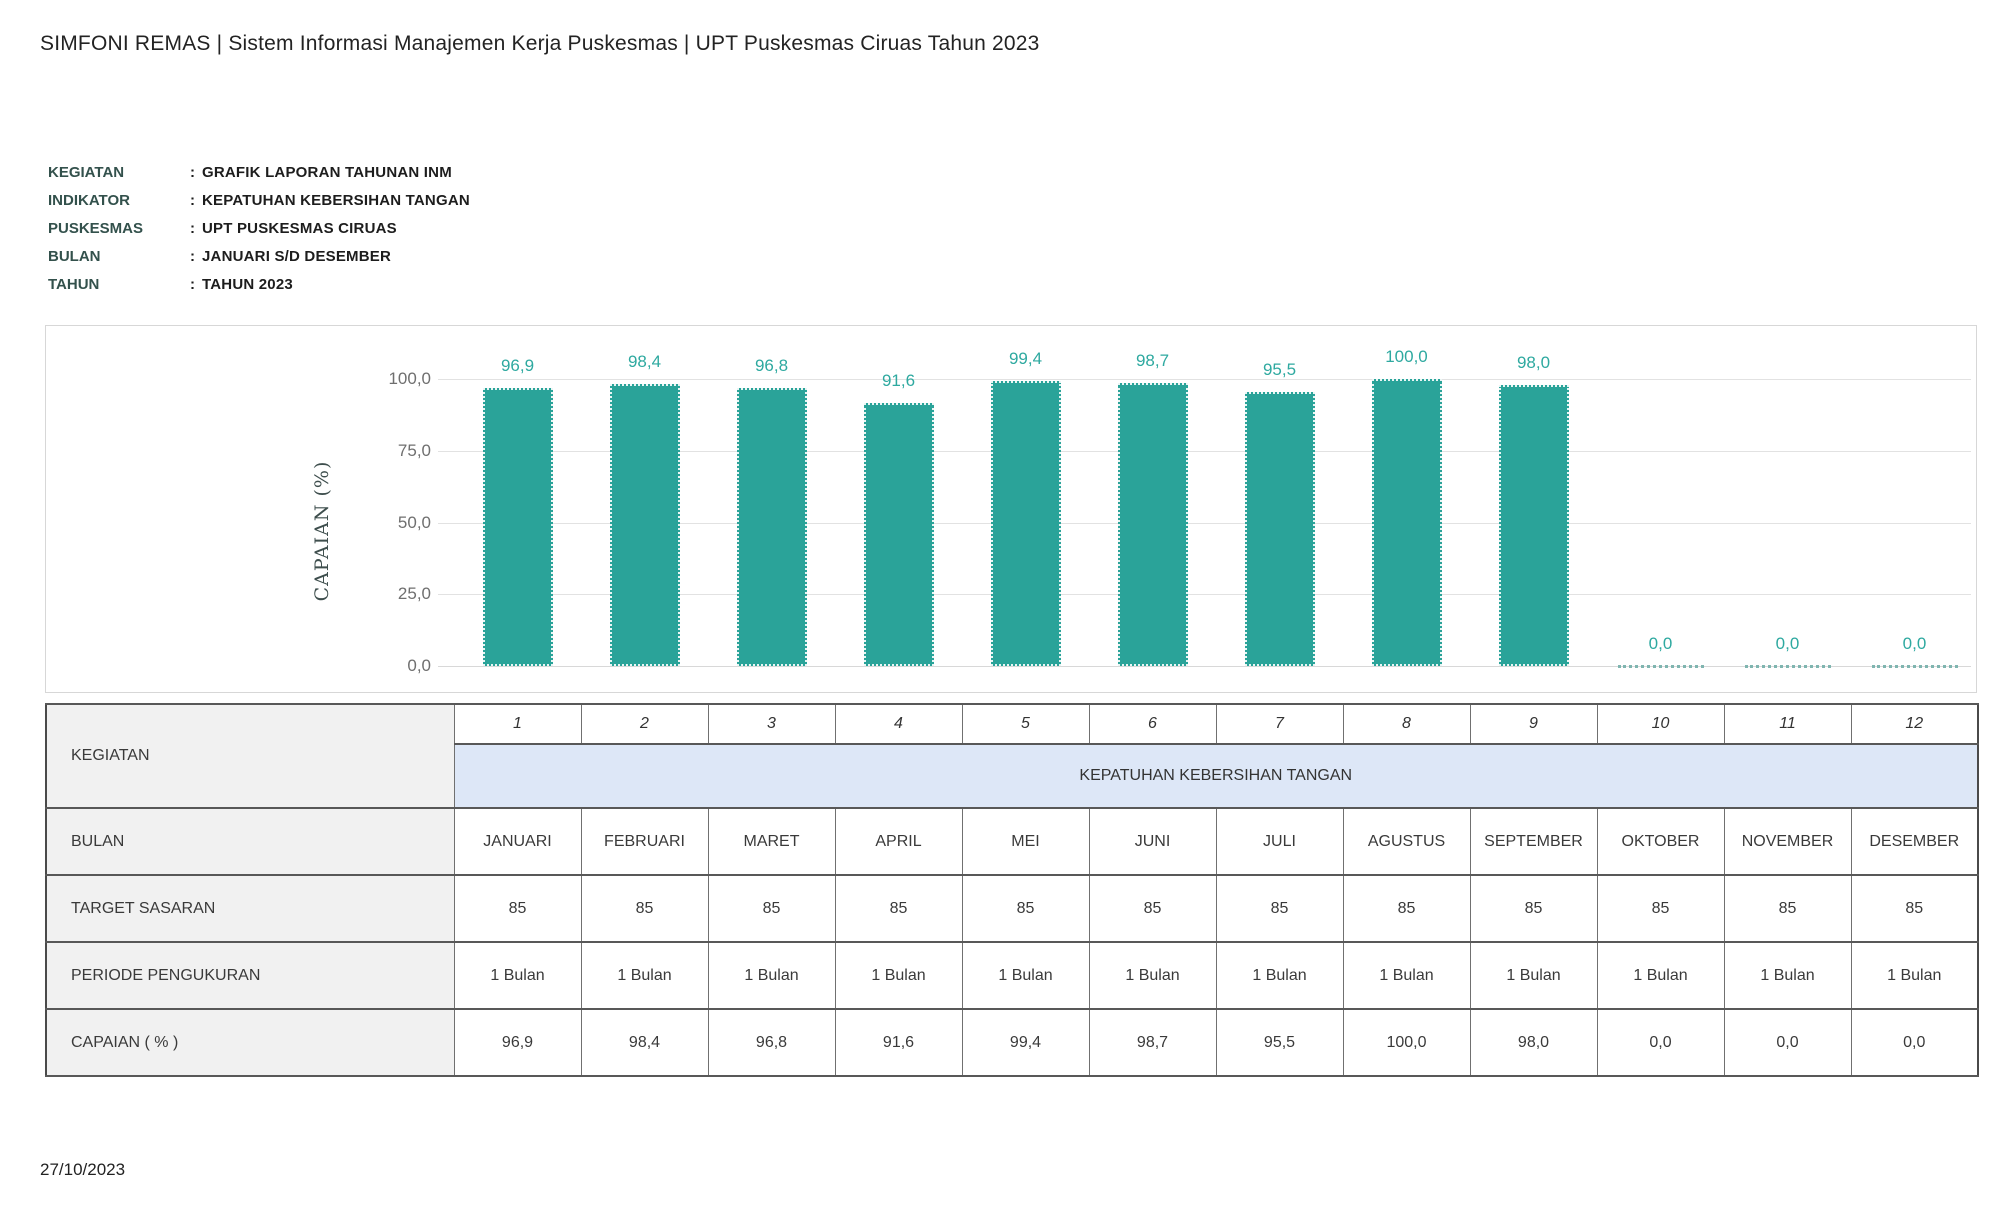  Describe the element at coordinates (1279, 1042) in the screenshot. I see `capaian-cell: 95,5` at that location.